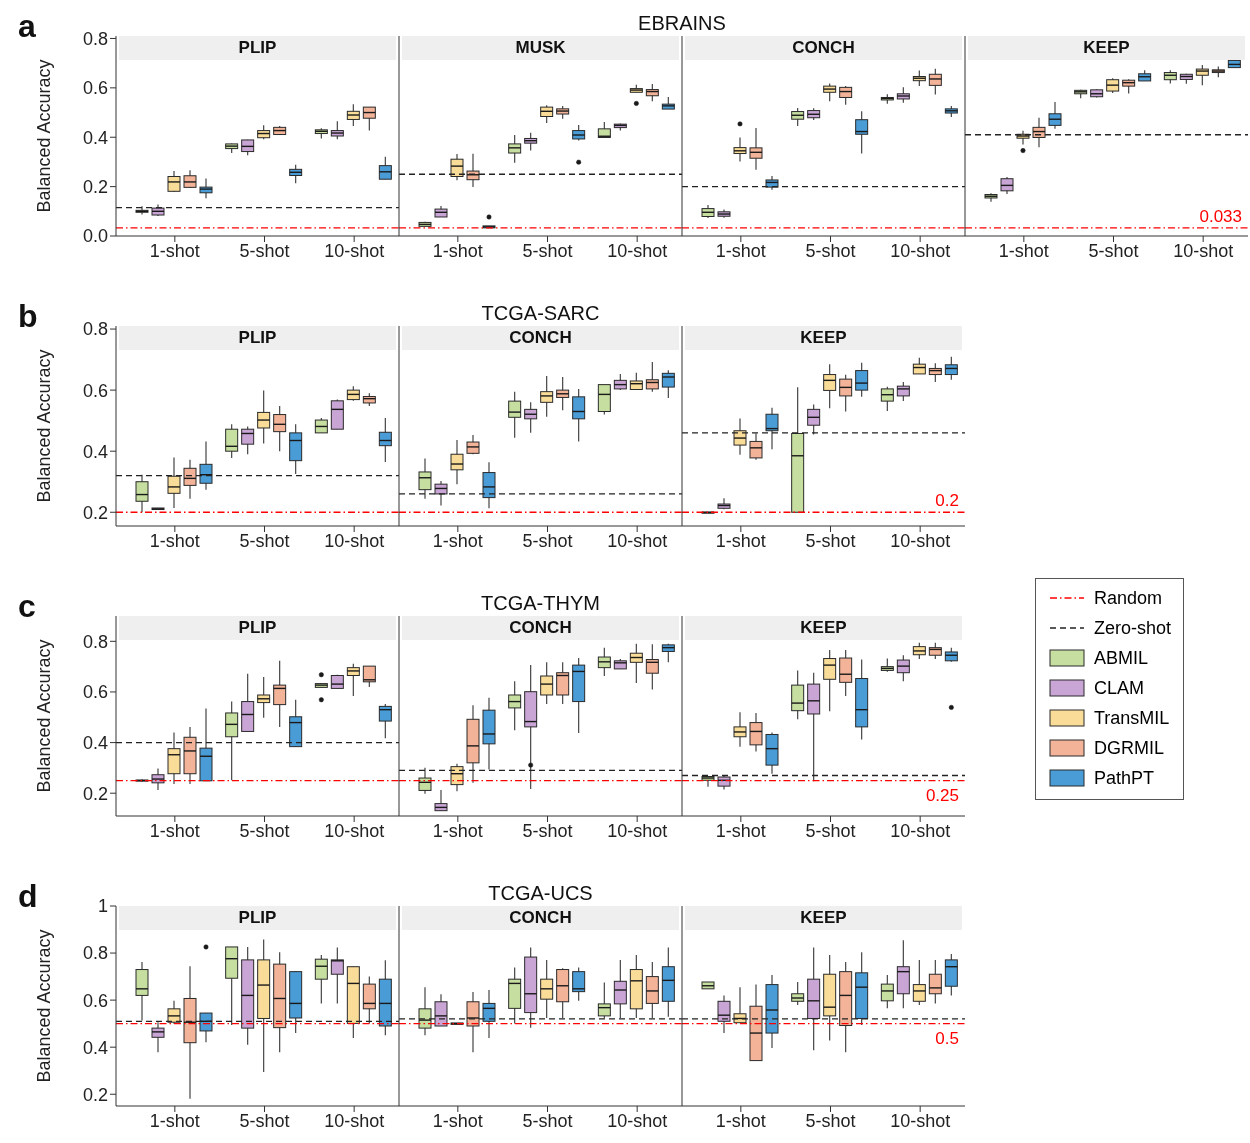  I want to click on legend-label: DGRMIL, so click(1129, 748).